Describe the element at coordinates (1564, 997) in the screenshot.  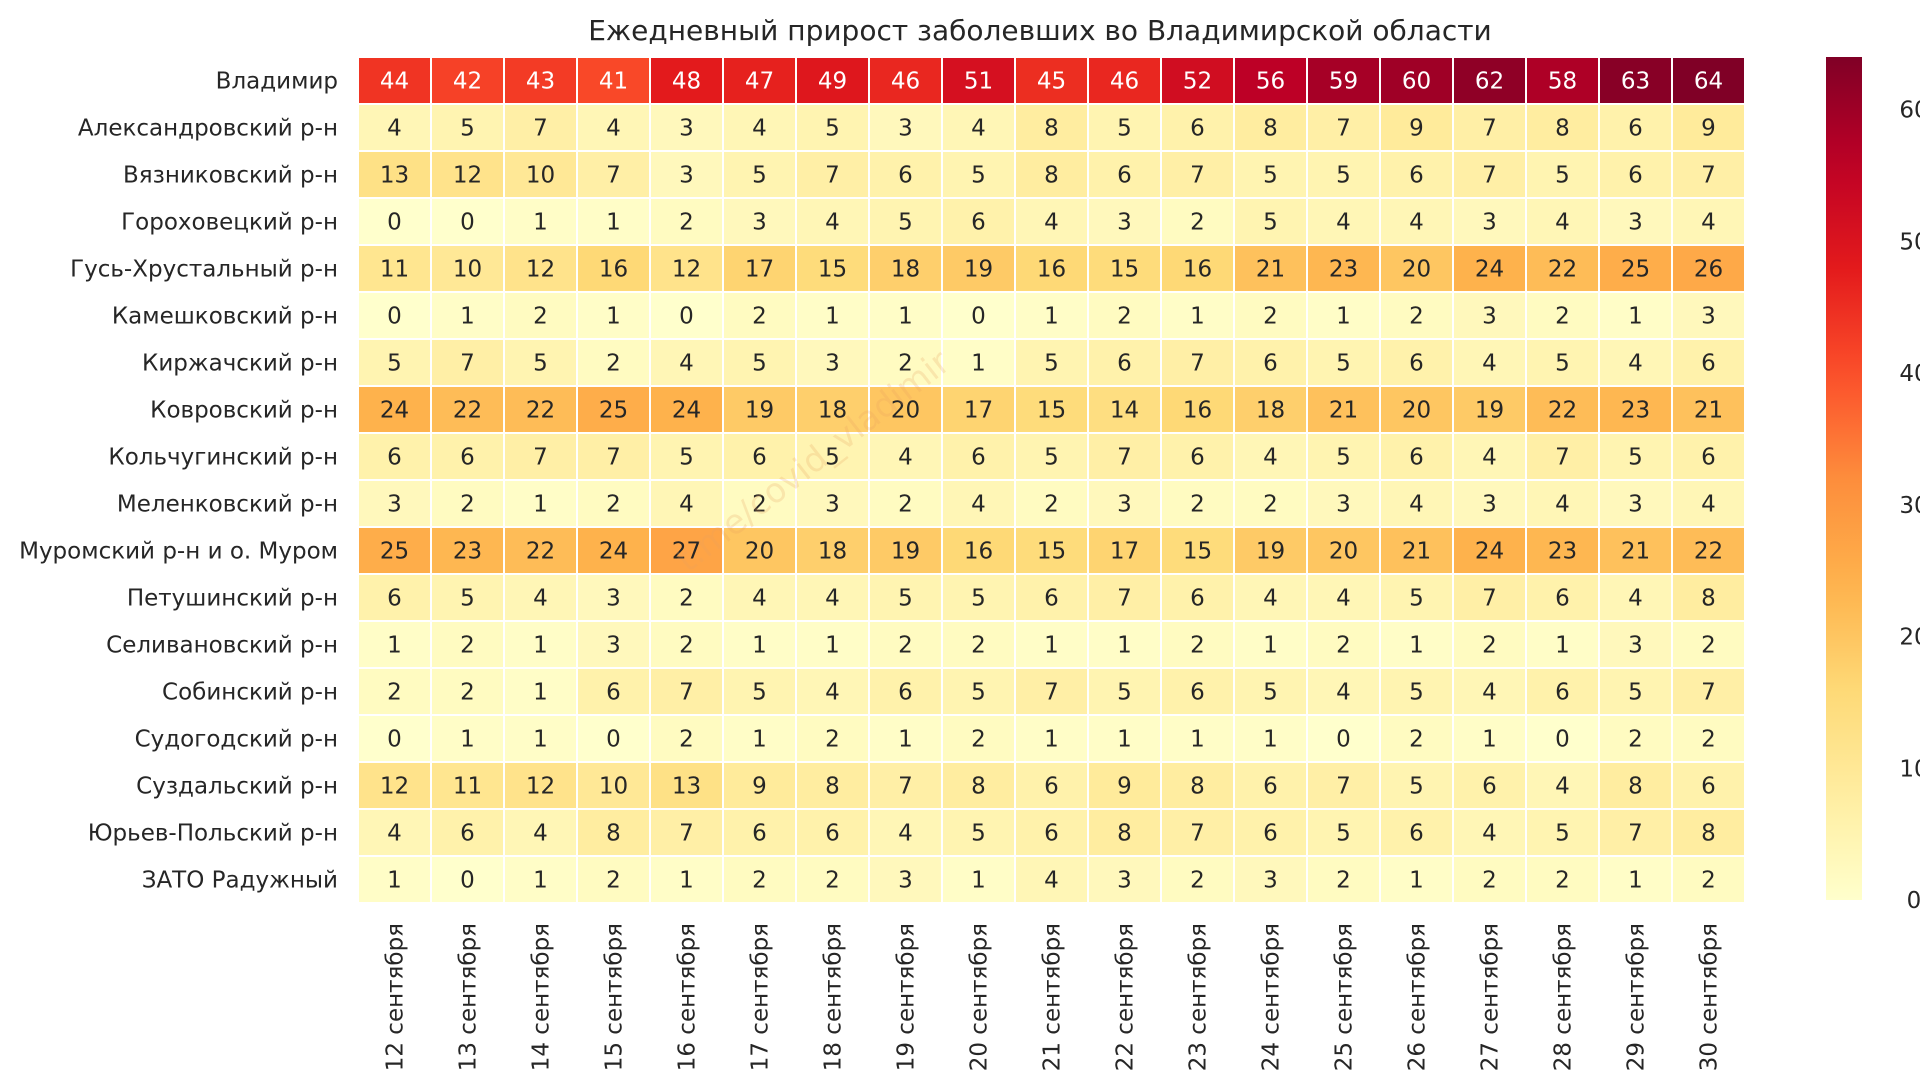
I see `column-label: 28 сентября` at that location.